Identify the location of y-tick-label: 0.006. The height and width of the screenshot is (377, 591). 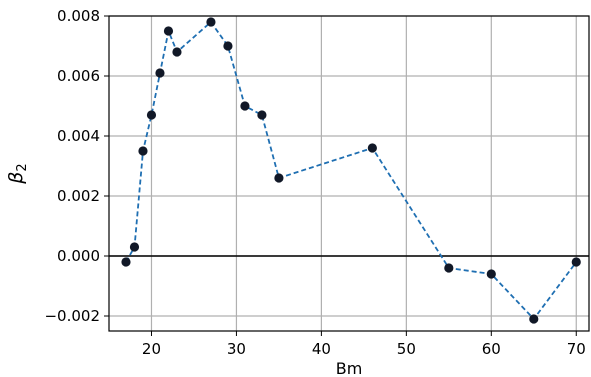
(78, 76).